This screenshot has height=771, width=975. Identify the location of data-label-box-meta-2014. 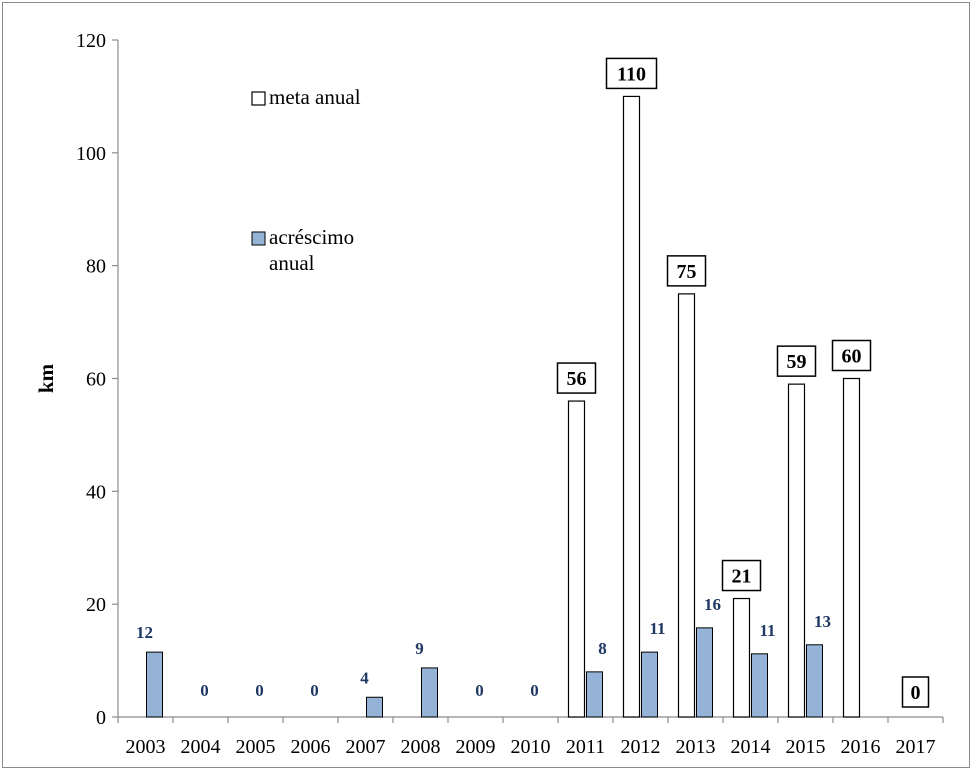
(741, 575).